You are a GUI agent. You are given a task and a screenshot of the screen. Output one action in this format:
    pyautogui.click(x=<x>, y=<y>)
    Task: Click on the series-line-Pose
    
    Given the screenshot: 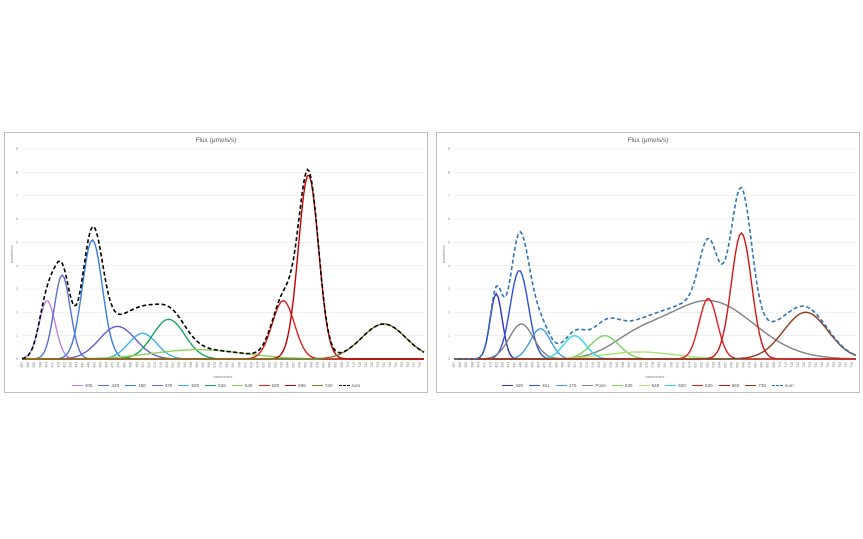 What is the action you would take?
    pyautogui.click(x=655, y=329)
    